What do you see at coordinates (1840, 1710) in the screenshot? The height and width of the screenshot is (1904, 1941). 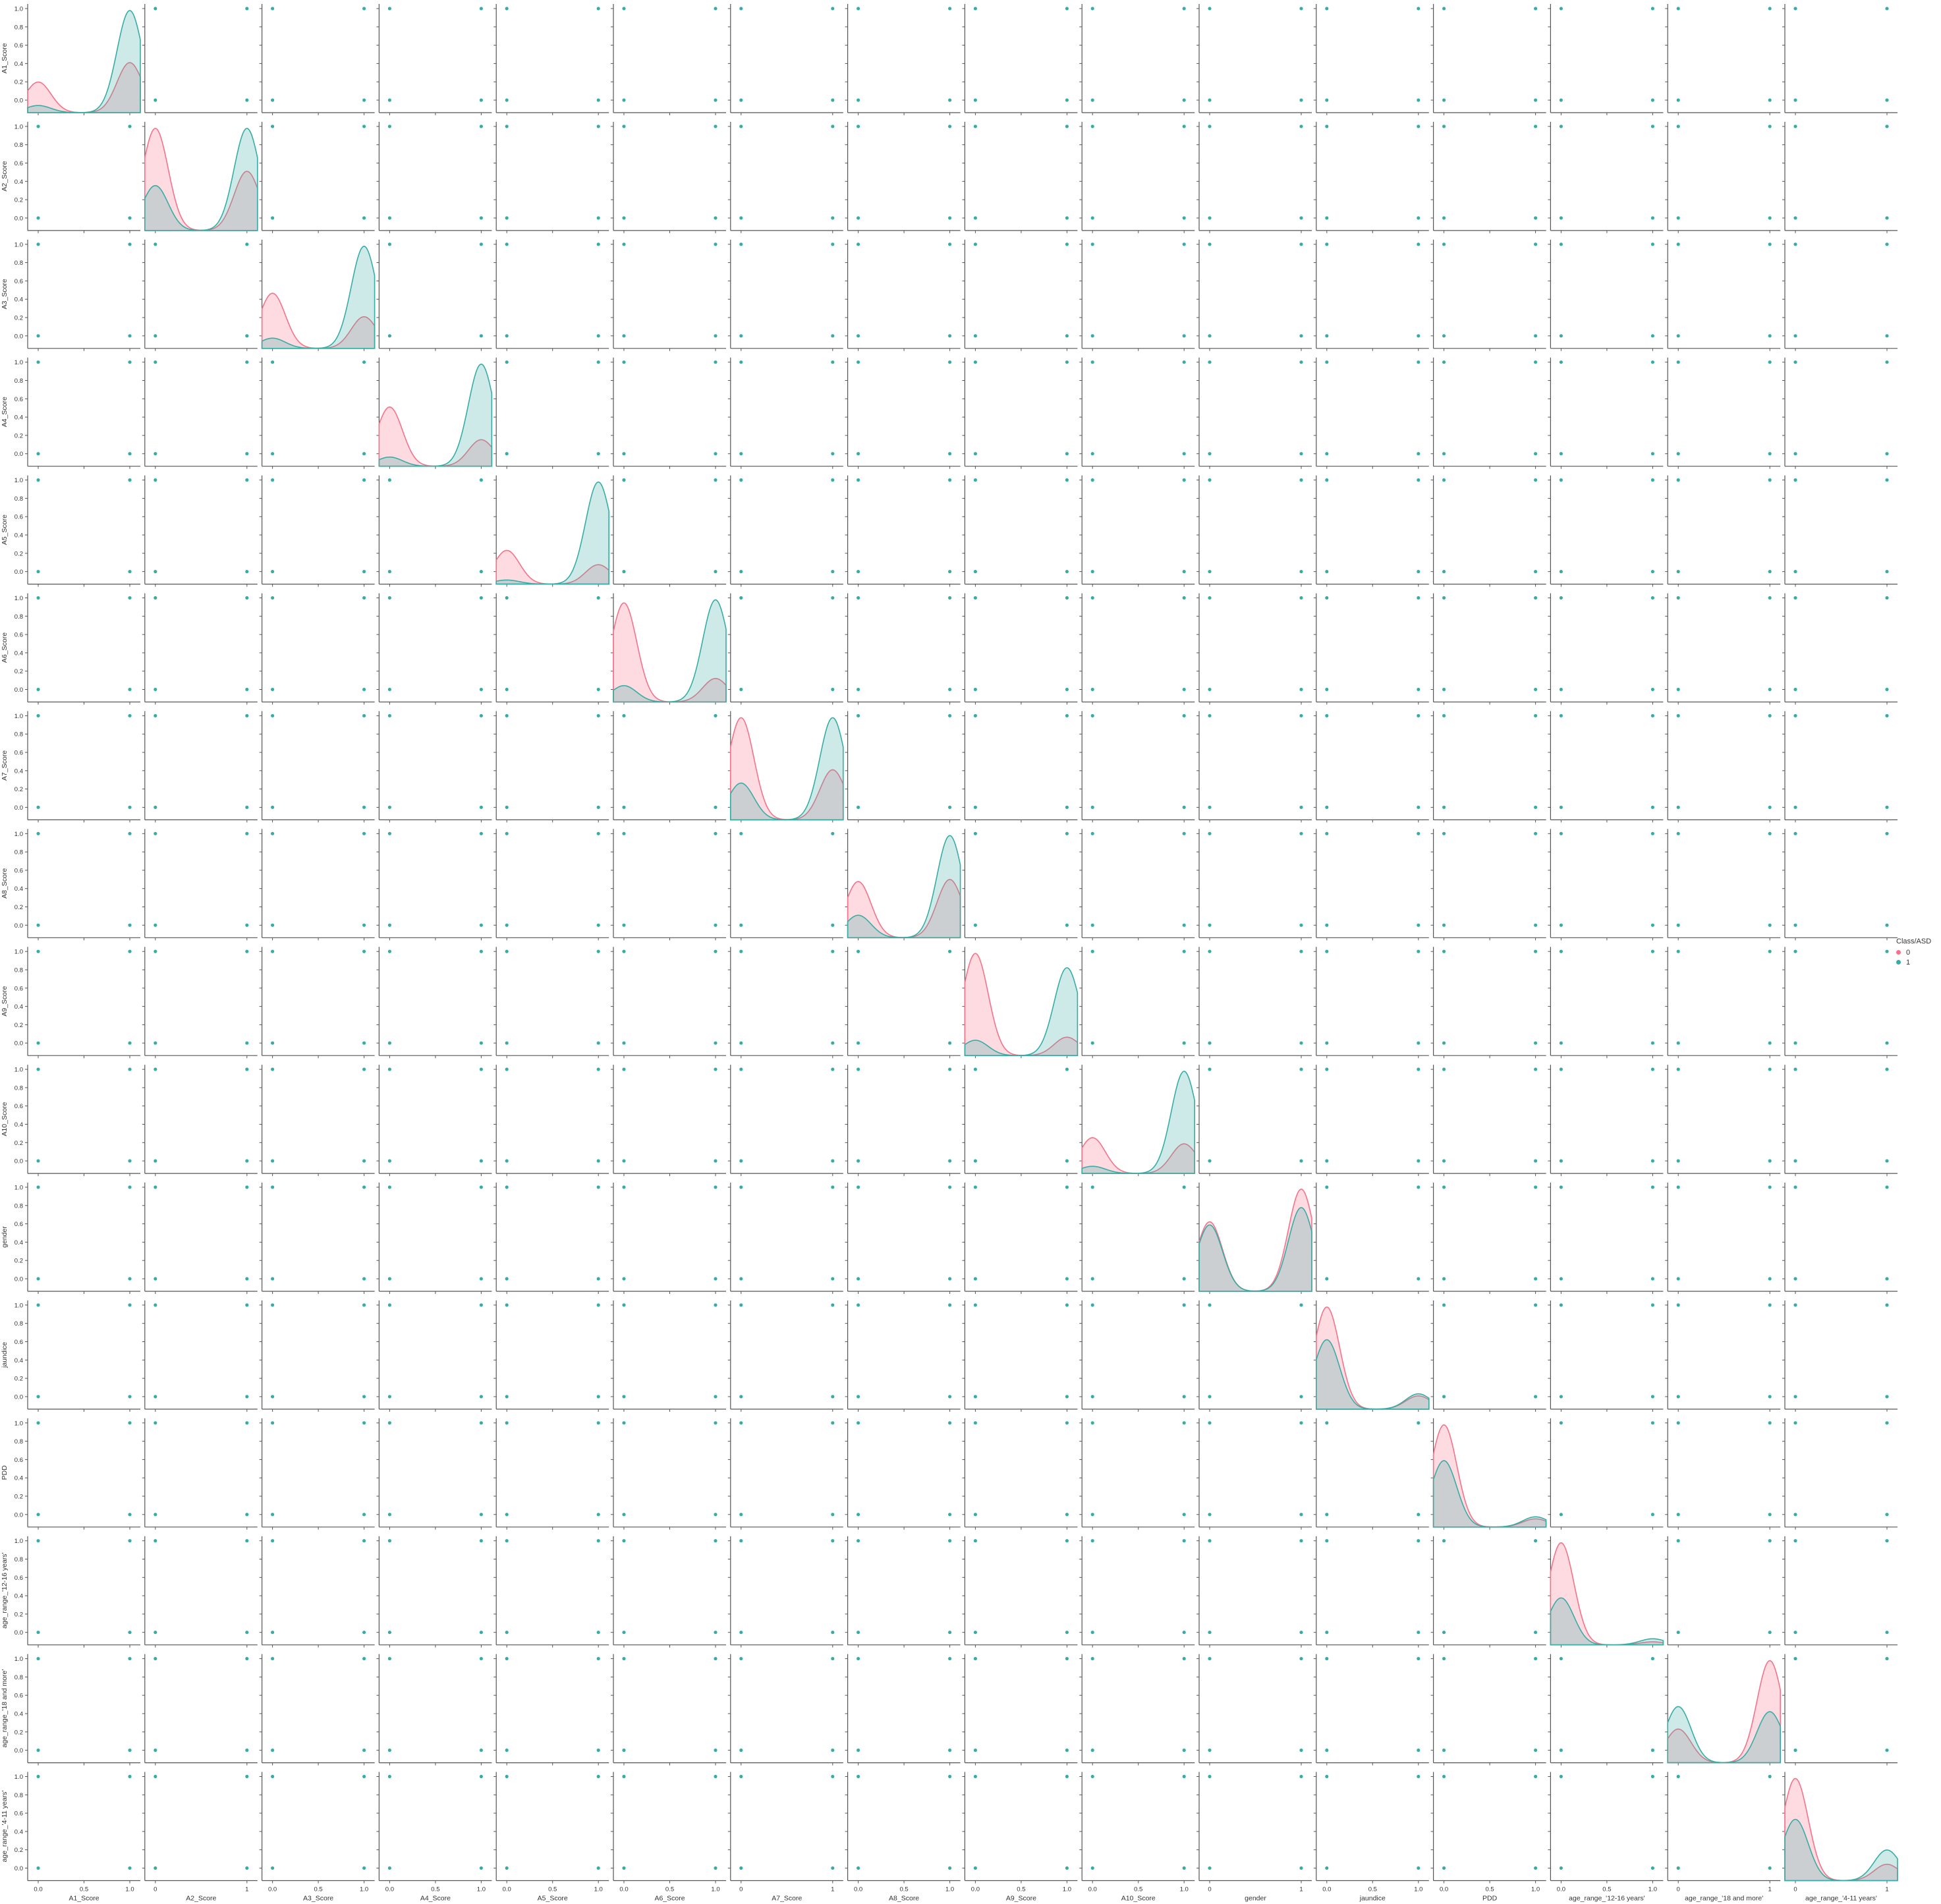 I see `panel-r14-c15` at bounding box center [1840, 1710].